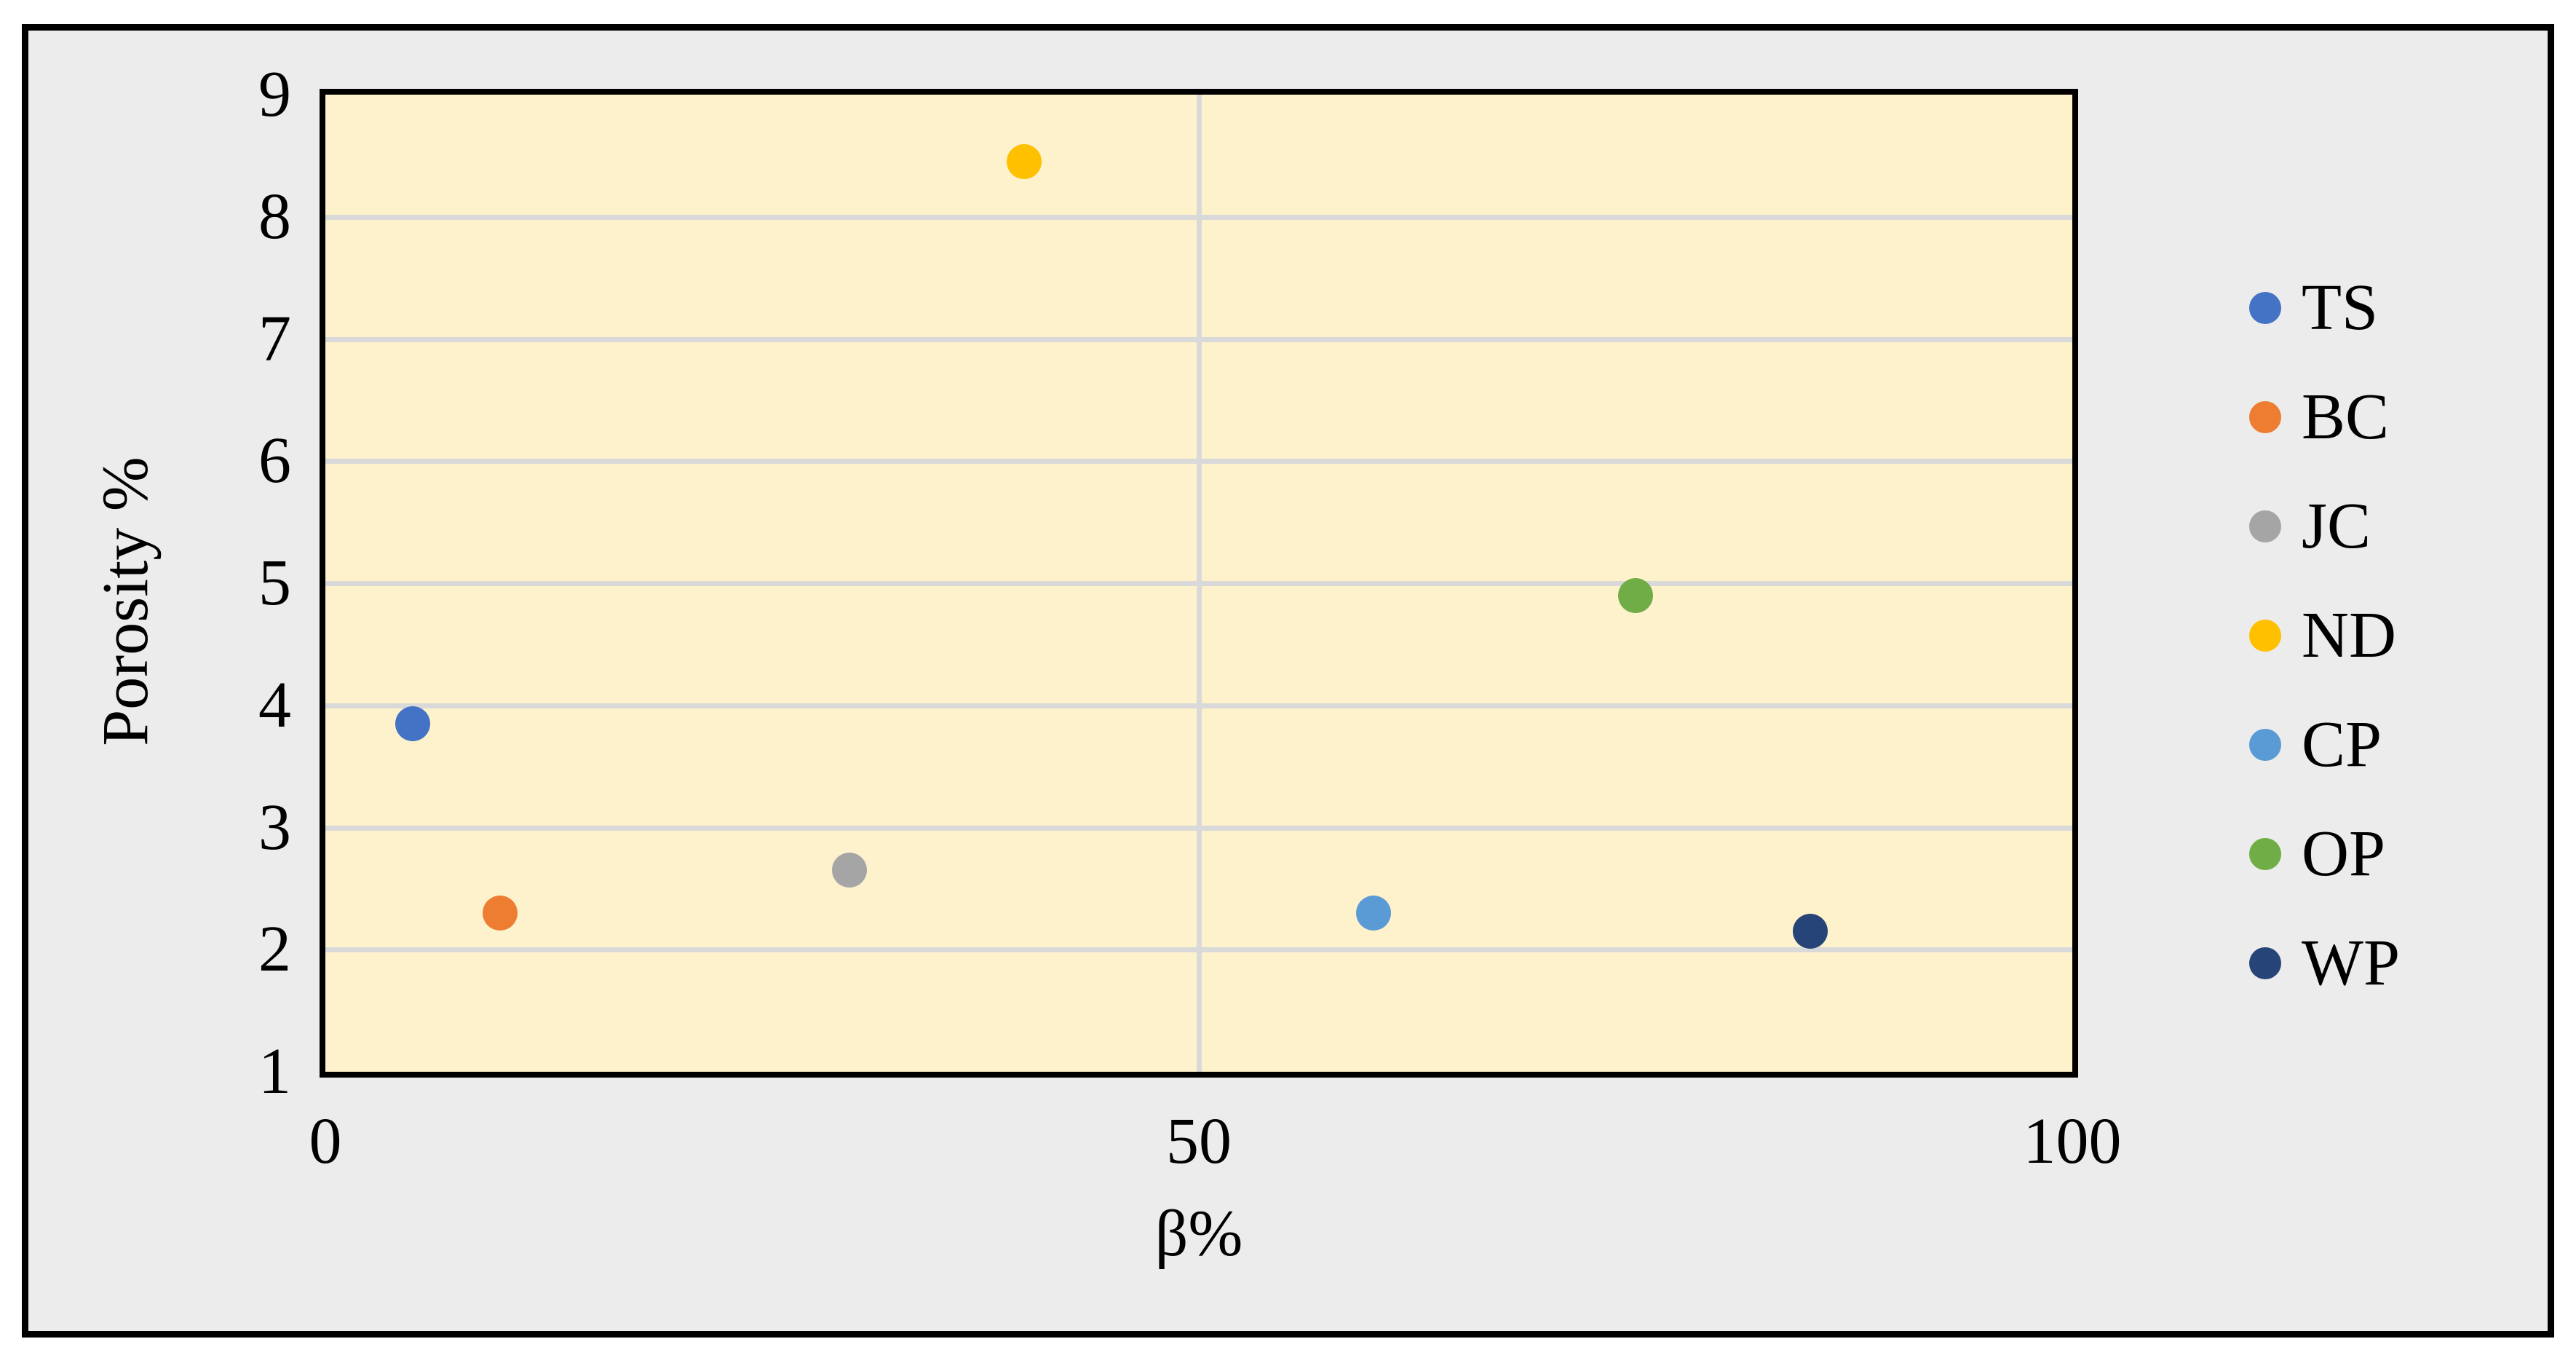 Image resolution: width=2576 pixels, height=1363 pixels. I want to click on y-tick-label: 4, so click(274, 704).